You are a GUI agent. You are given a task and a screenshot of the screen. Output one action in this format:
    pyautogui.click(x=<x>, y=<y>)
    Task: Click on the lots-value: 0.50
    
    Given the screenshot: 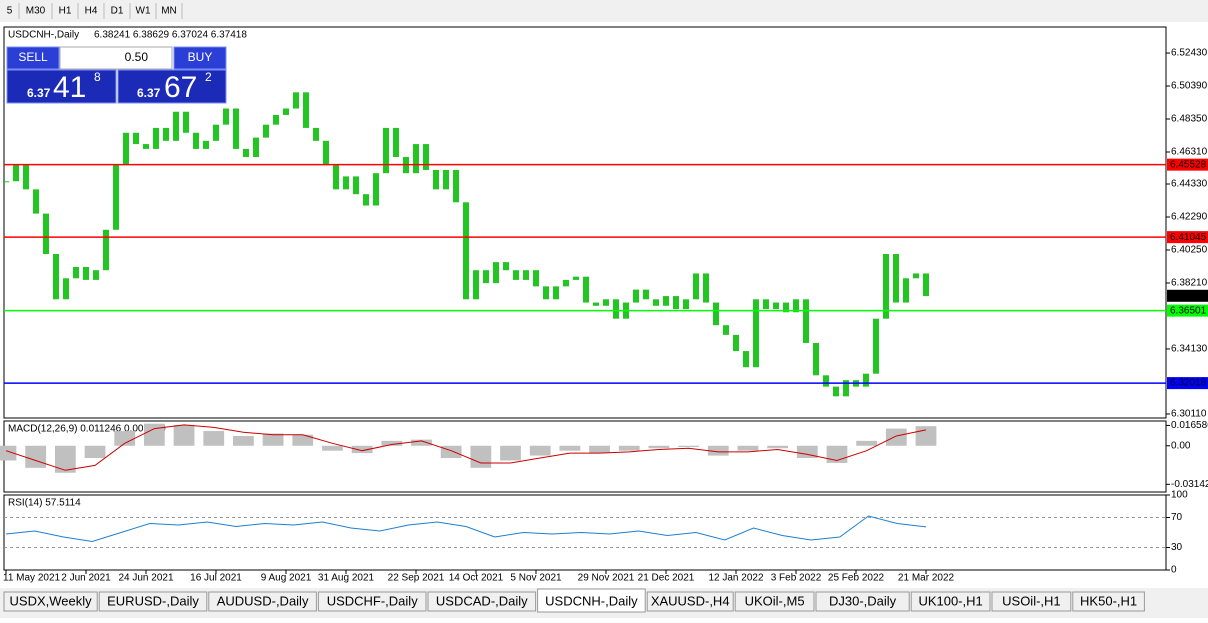 What is the action you would take?
    pyautogui.click(x=137, y=57)
    